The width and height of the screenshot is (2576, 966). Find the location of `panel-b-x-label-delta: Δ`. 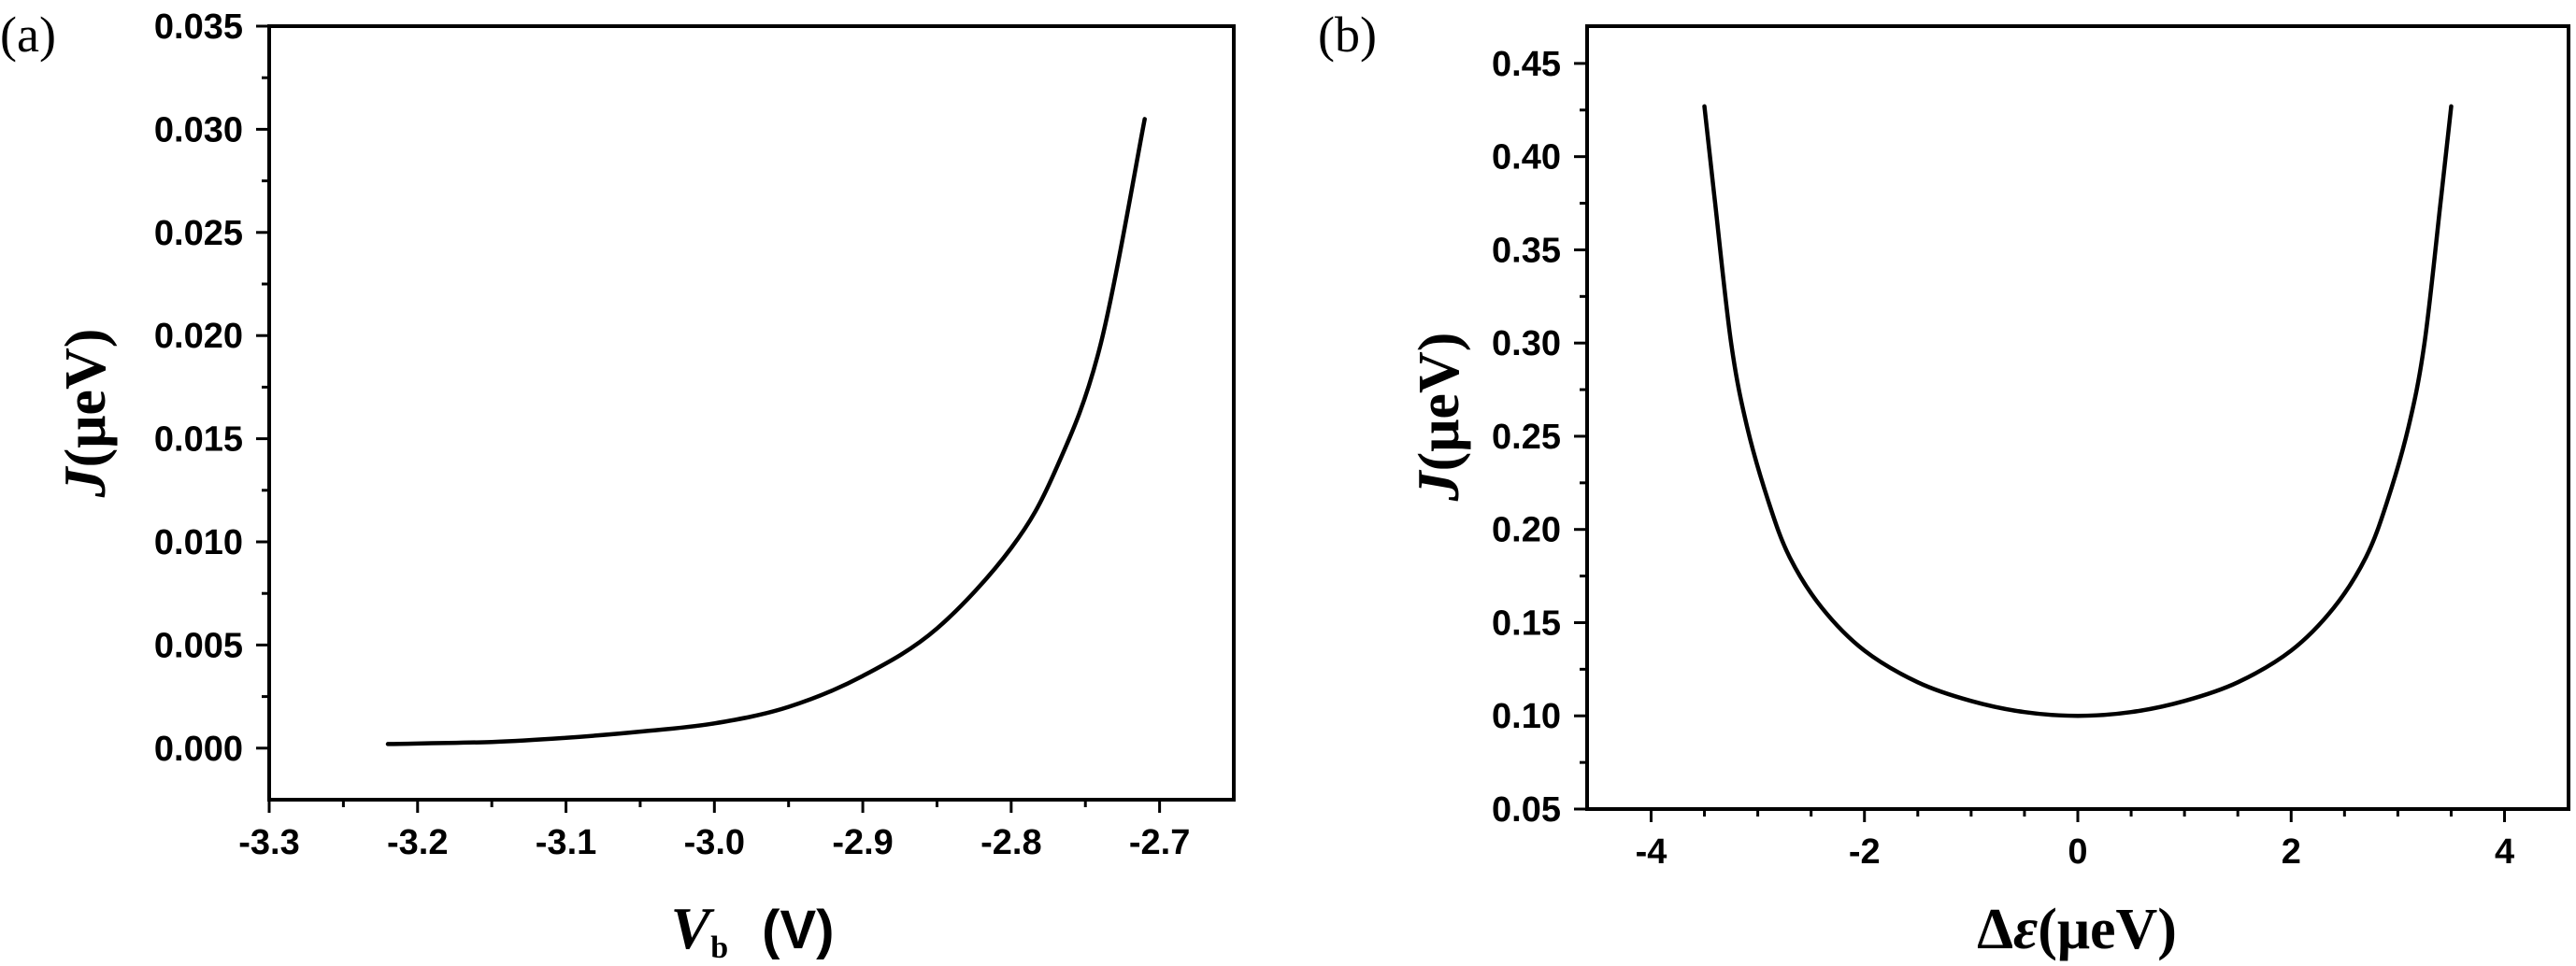

panel-b-x-label-delta: Δ is located at coordinates (1995, 929).